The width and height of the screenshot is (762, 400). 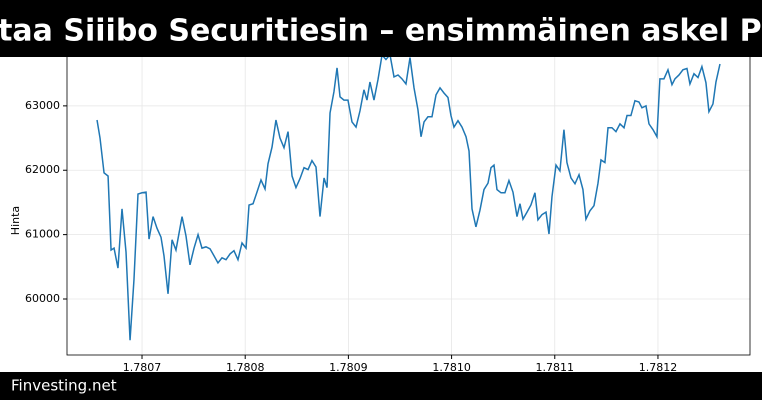 I want to click on x-tick-label: 1.7811, so click(x=555, y=367).